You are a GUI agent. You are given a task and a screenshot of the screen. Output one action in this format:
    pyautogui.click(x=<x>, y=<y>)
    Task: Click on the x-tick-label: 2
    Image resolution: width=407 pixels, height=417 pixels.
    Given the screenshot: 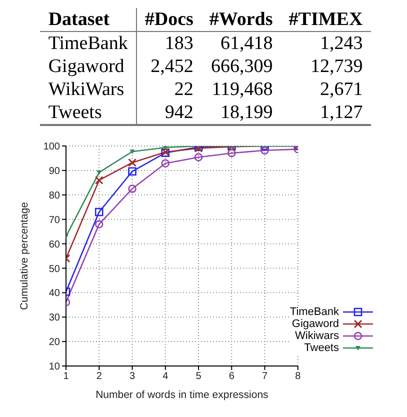 What is the action you would take?
    pyautogui.click(x=99, y=376)
    